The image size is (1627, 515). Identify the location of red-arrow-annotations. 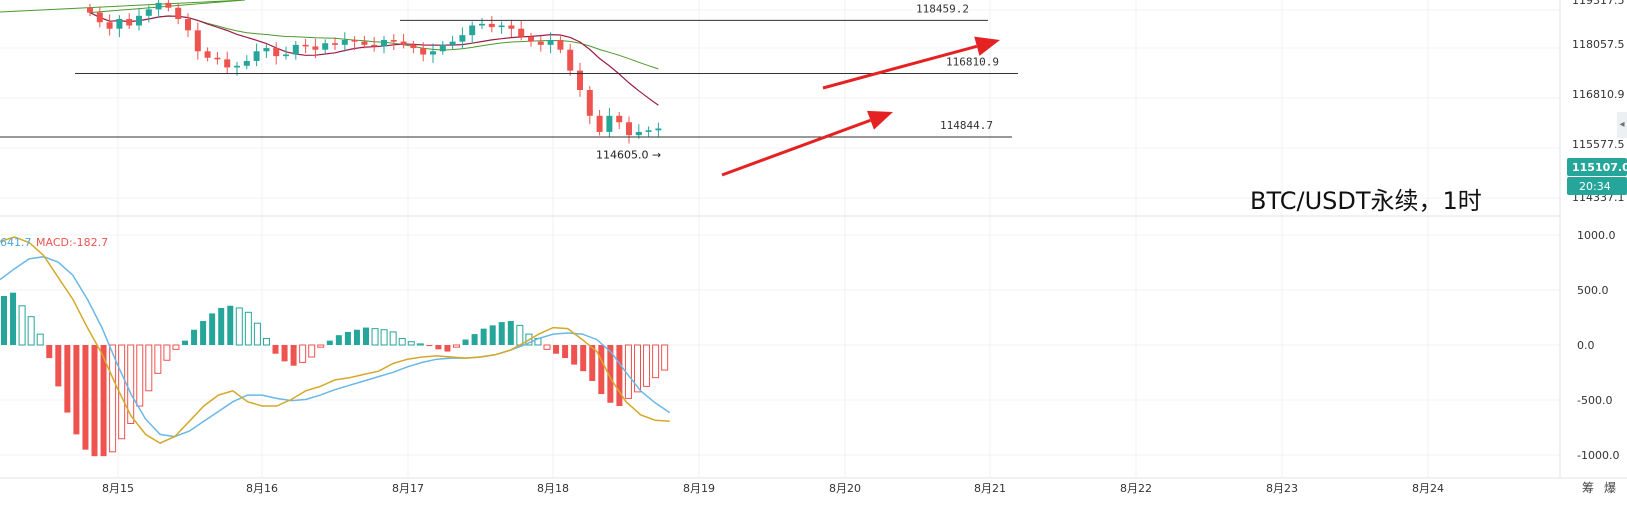
(860, 106).